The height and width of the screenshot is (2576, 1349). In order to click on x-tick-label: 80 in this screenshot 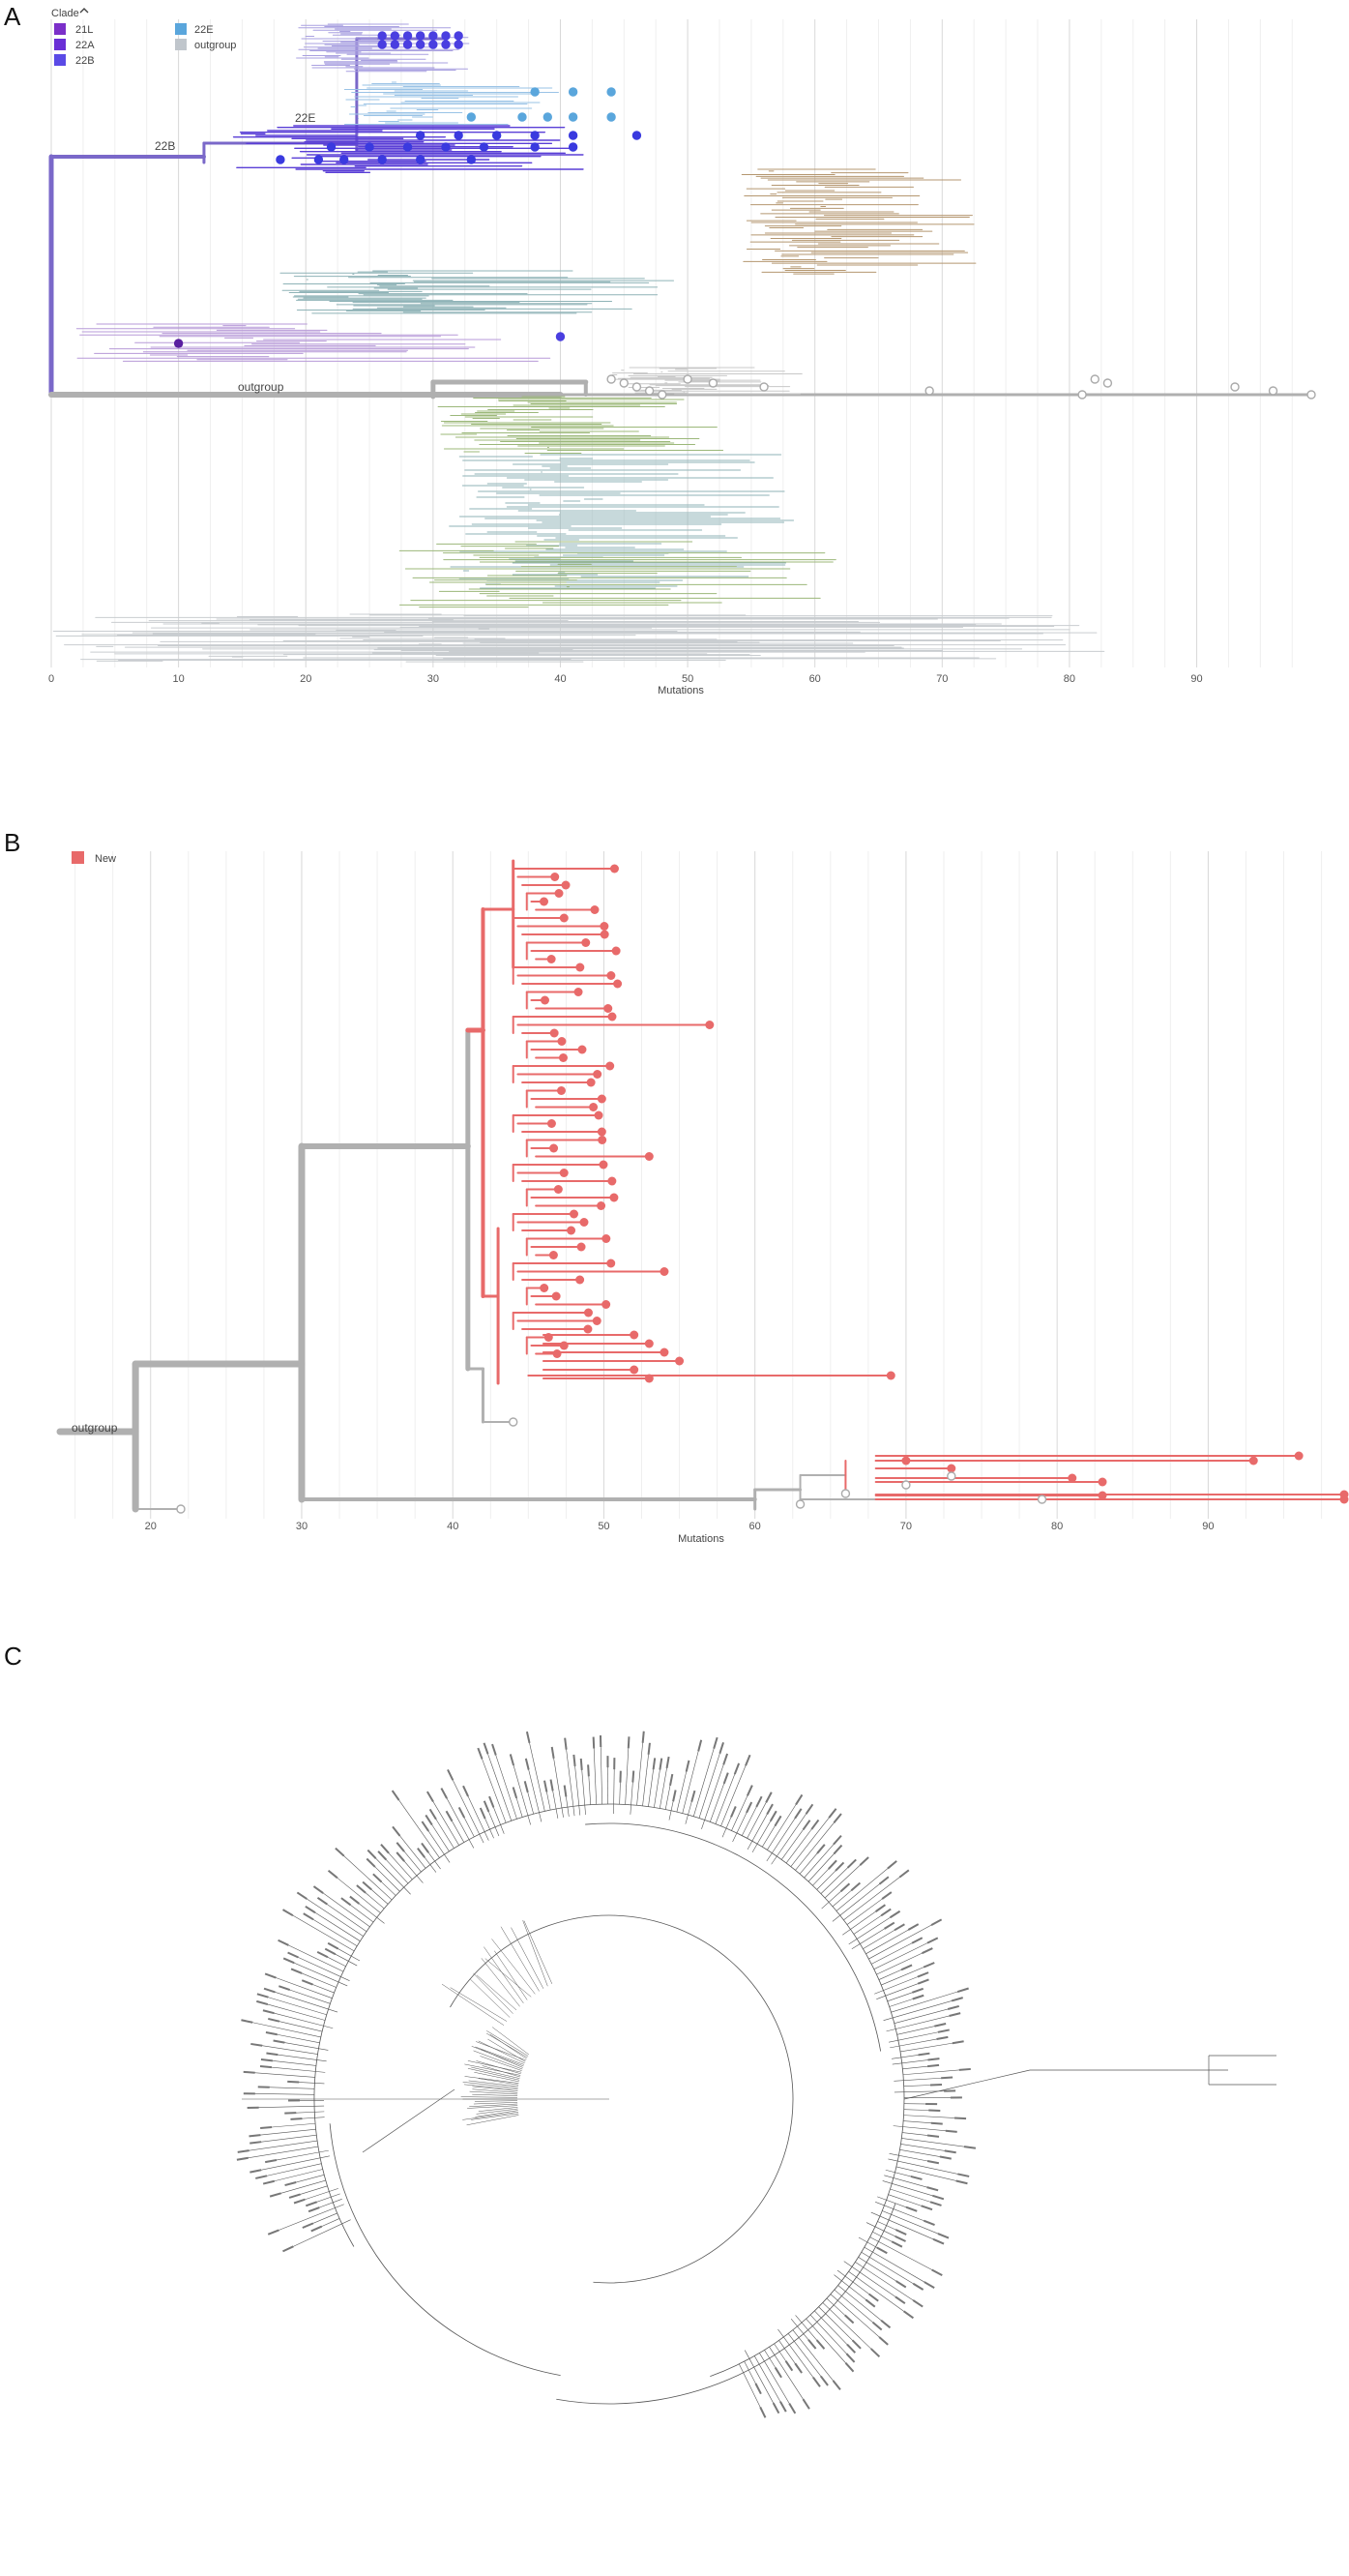, I will do `click(1057, 1526)`.